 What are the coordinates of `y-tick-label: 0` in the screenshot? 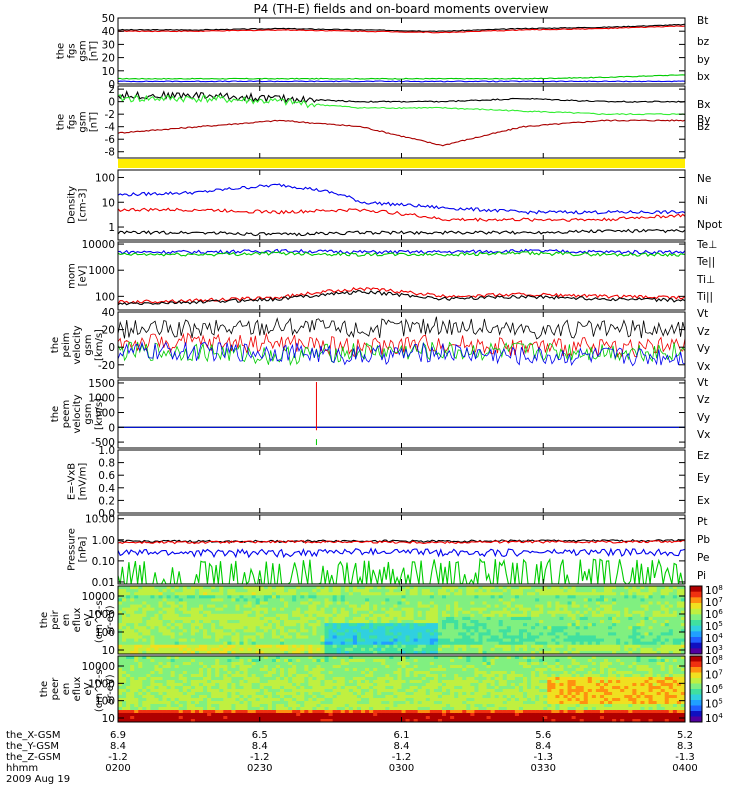 It's located at (111, 103).